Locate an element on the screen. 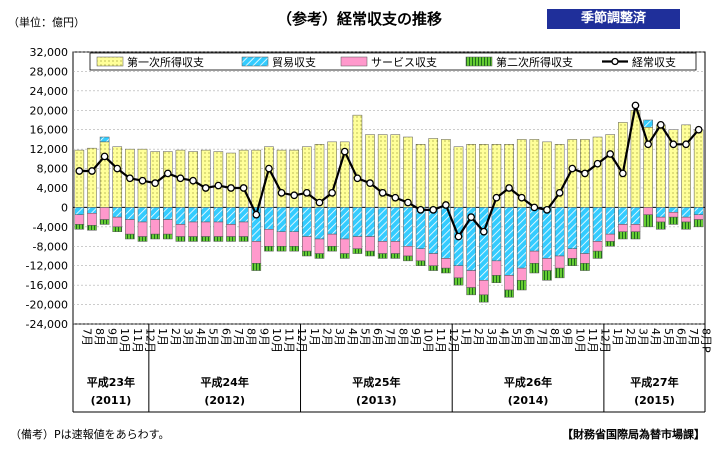 Image resolution: width=719 pixels, height=449 pixels. year-sub-label: (2015) is located at coordinates (654, 400).